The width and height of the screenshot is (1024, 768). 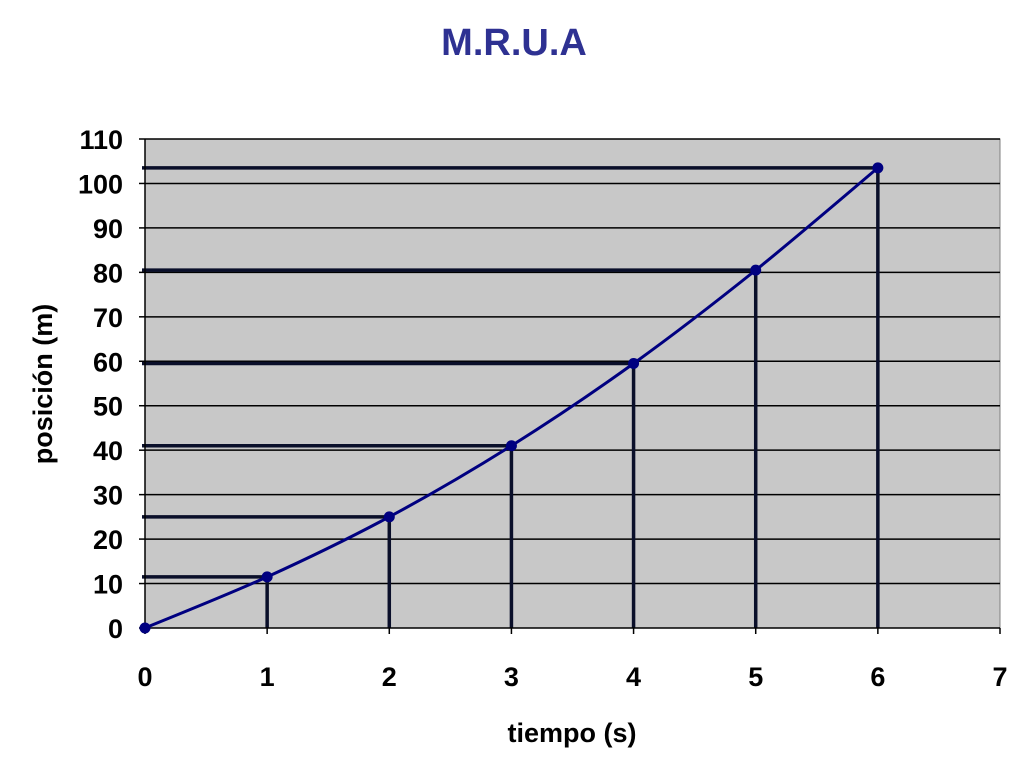 I want to click on x-tick-label: 4, so click(x=633, y=677).